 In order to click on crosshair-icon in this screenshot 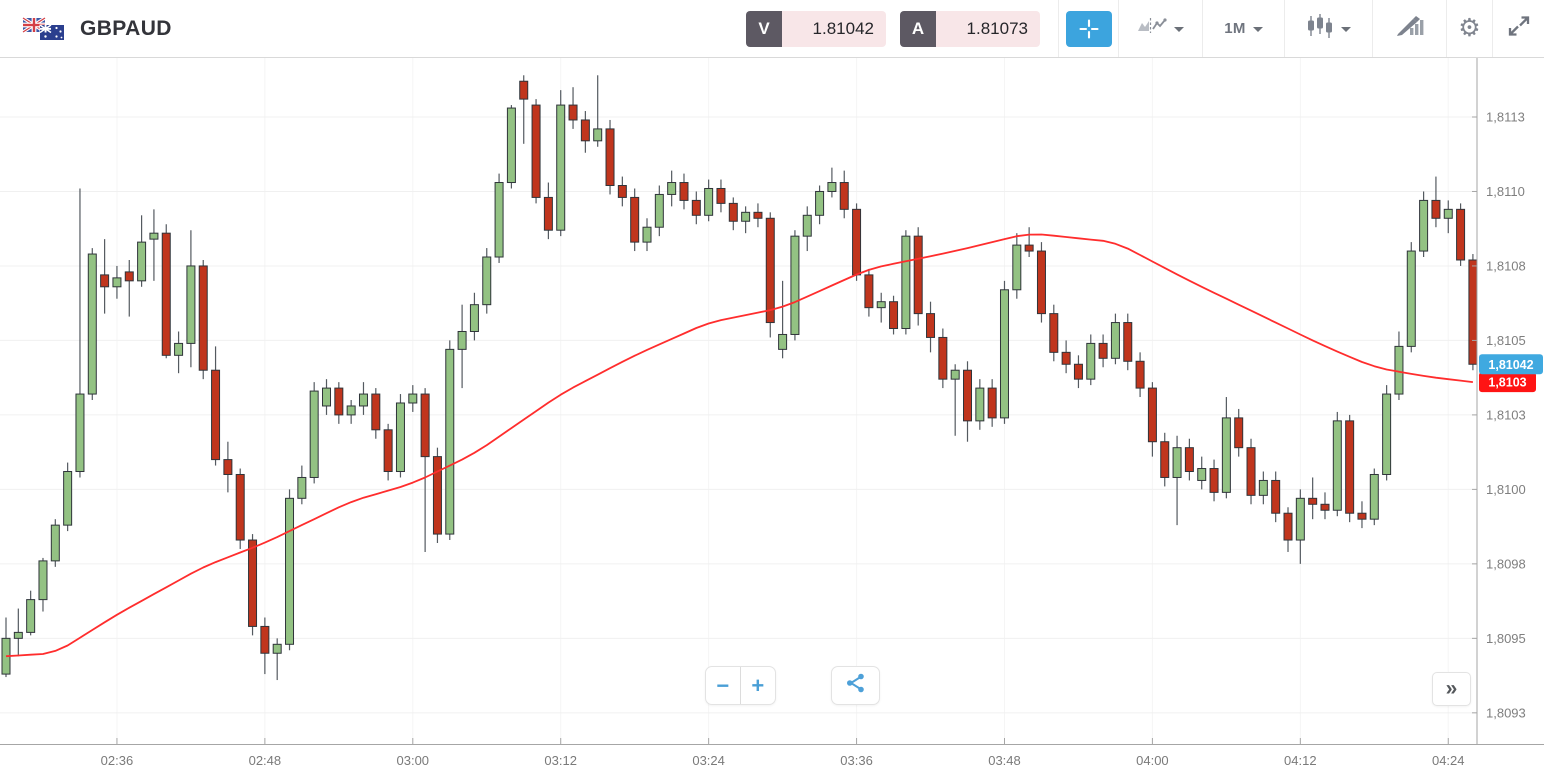, I will do `click(1088, 28)`.